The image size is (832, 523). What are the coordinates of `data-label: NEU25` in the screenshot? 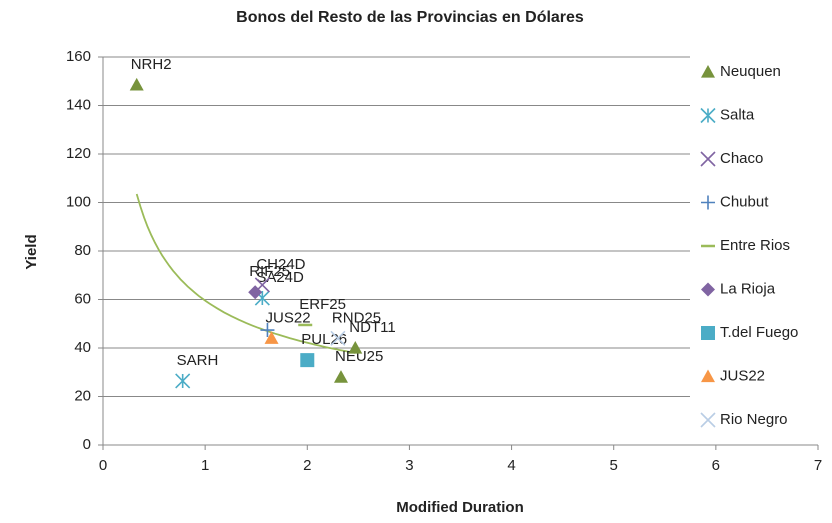 It's located at (359, 356).